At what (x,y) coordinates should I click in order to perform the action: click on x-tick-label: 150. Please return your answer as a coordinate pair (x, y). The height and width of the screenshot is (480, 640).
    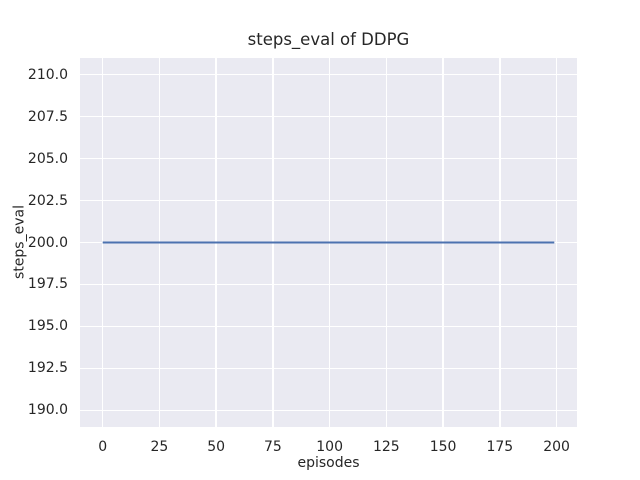
    Looking at the image, I should click on (443, 447).